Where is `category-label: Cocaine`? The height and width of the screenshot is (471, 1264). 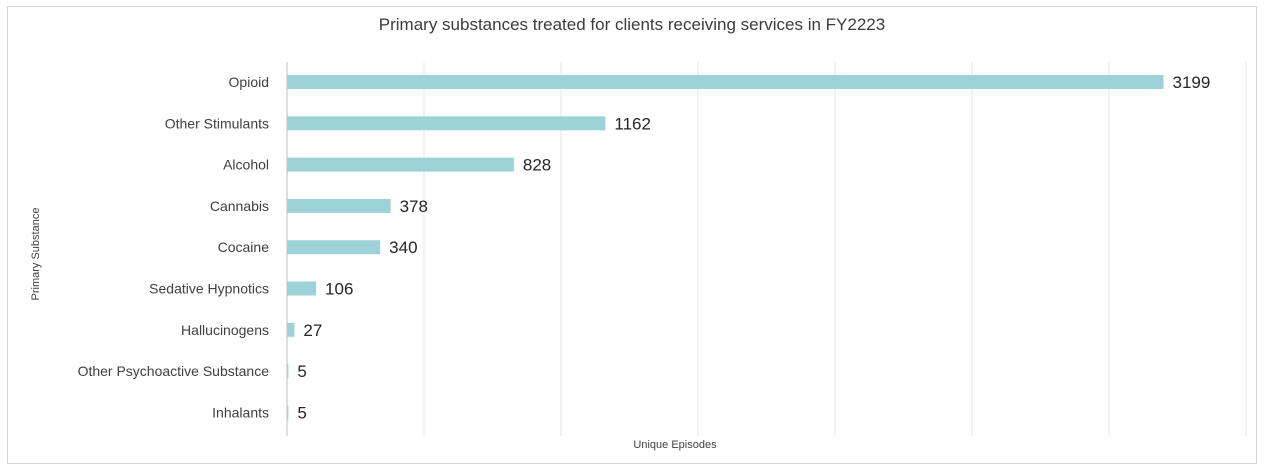 category-label: Cocaine is located at coordinates (244, 247).